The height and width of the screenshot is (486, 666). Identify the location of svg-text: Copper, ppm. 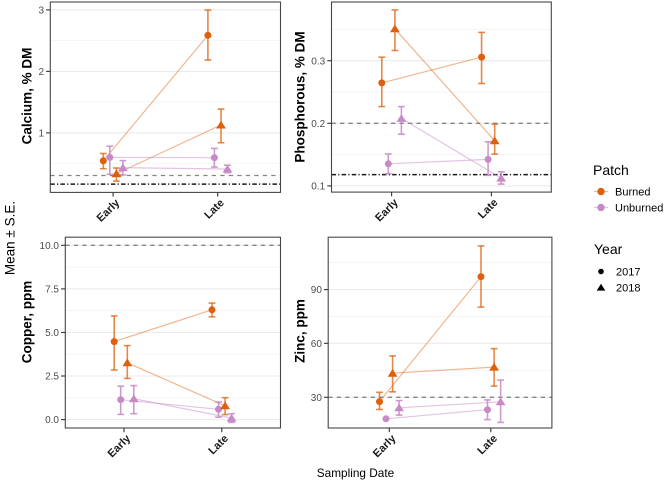
(27, 322).